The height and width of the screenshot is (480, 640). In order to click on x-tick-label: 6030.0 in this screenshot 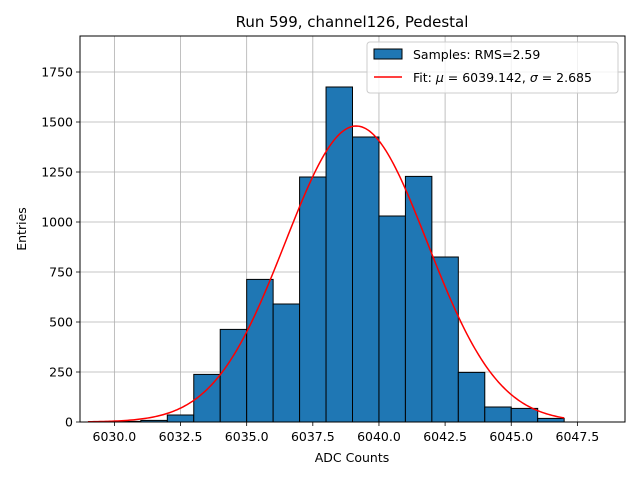, I will do `click(115, 436)`.